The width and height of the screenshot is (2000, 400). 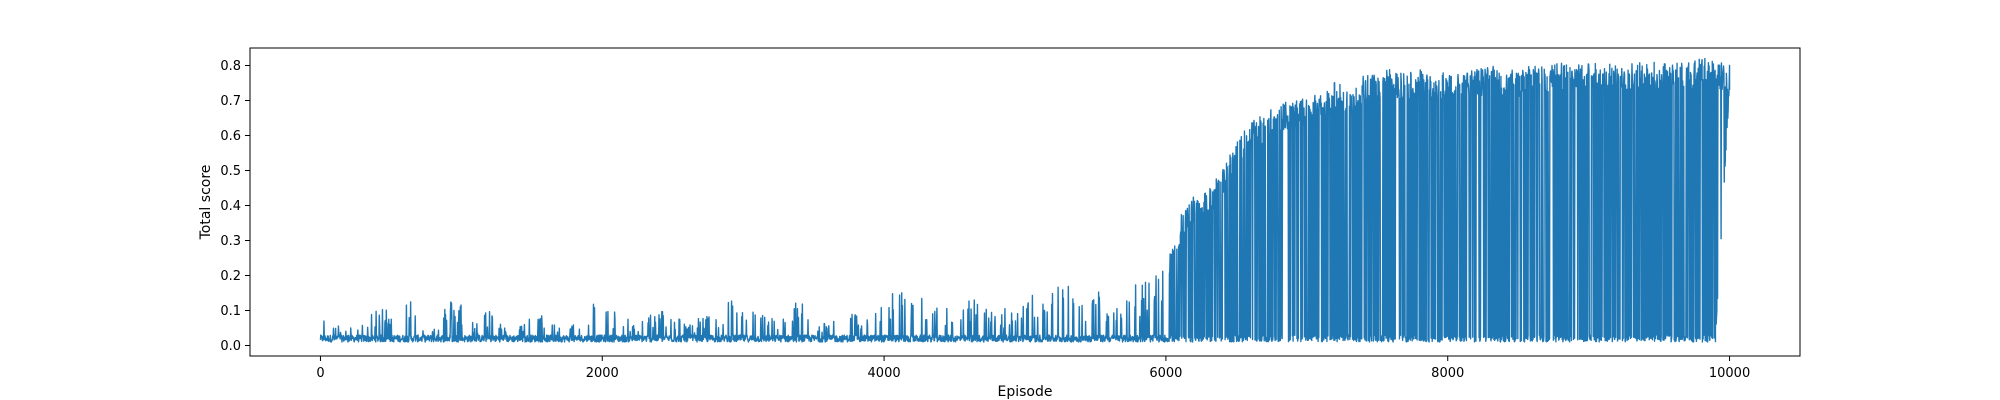 I want to click on y-tick-label: 0.7, so click(x=230, y=101).